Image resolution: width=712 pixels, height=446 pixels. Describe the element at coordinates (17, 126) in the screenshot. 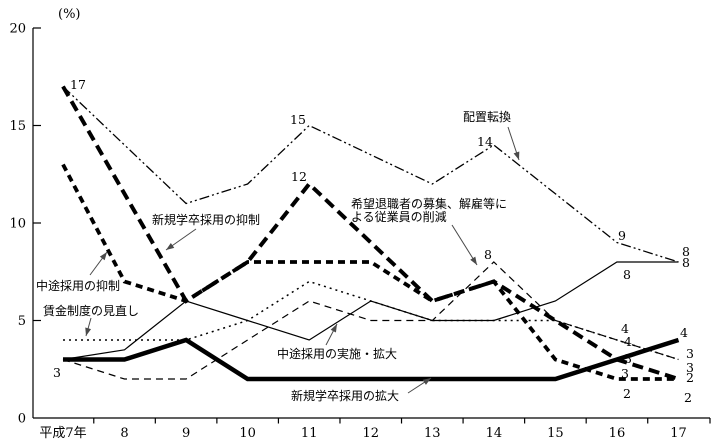

I see `y-tick-label: 15` at that location.